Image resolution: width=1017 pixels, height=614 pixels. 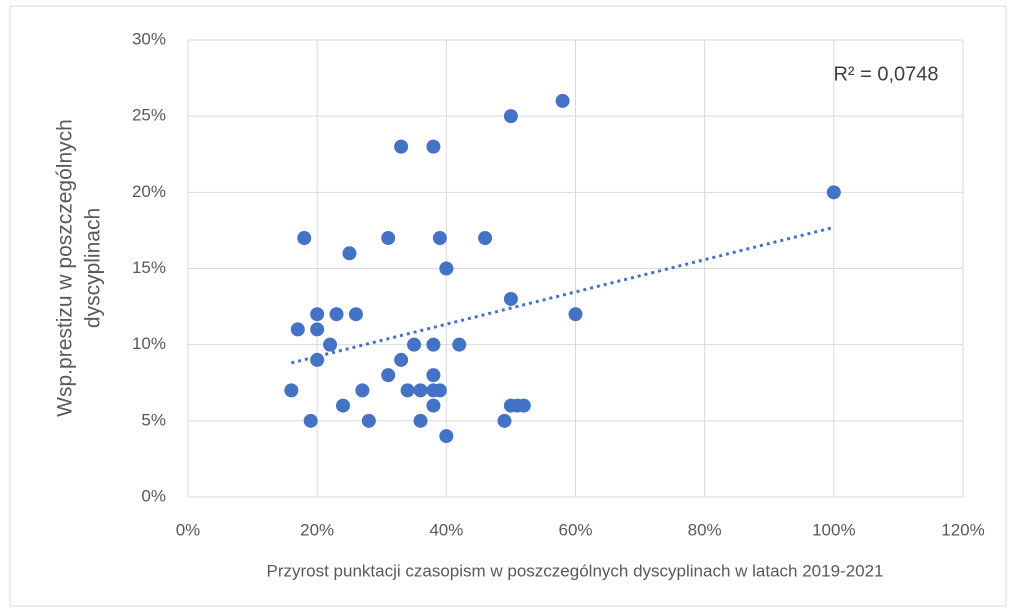 What do you see at coordinates (562, 295) in the screenshot?
I see `trendline` at bounding box center [562, 295].